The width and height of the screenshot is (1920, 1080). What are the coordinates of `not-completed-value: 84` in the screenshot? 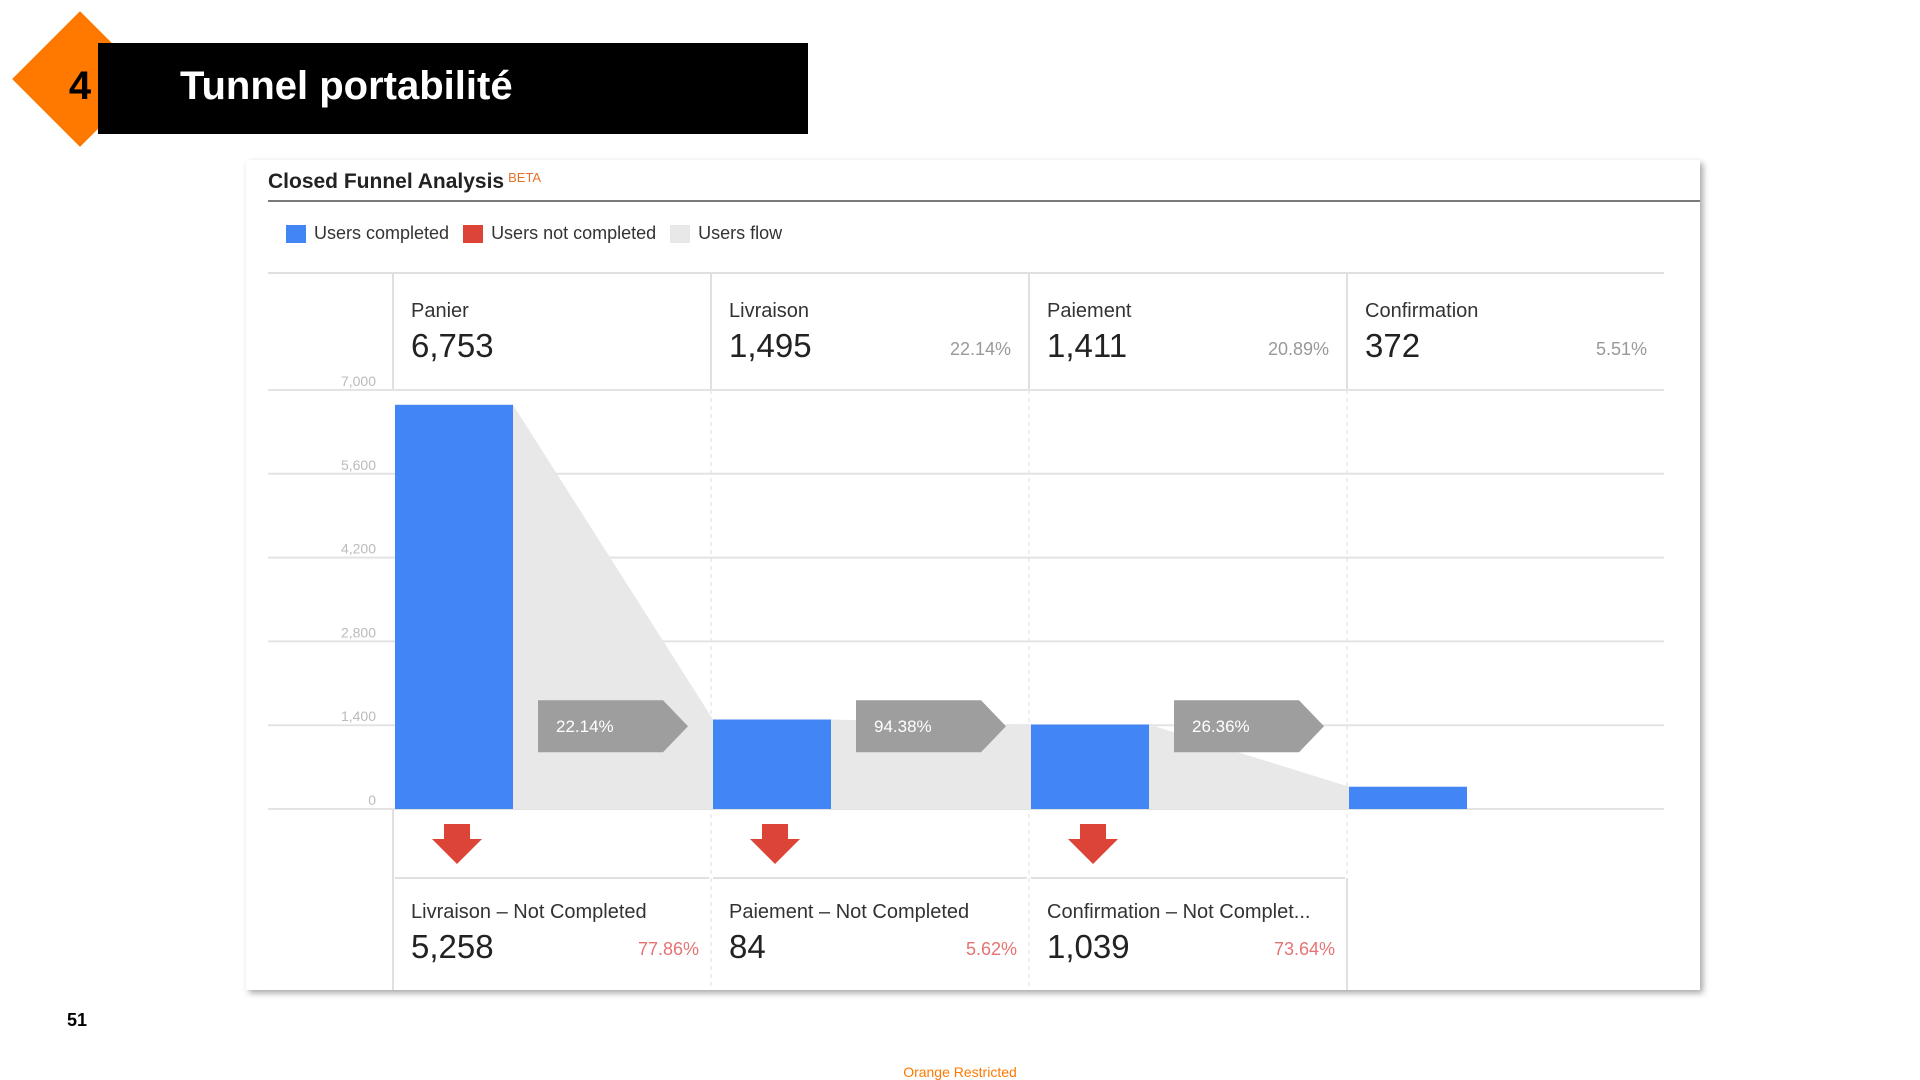 It's located at (747, 946).